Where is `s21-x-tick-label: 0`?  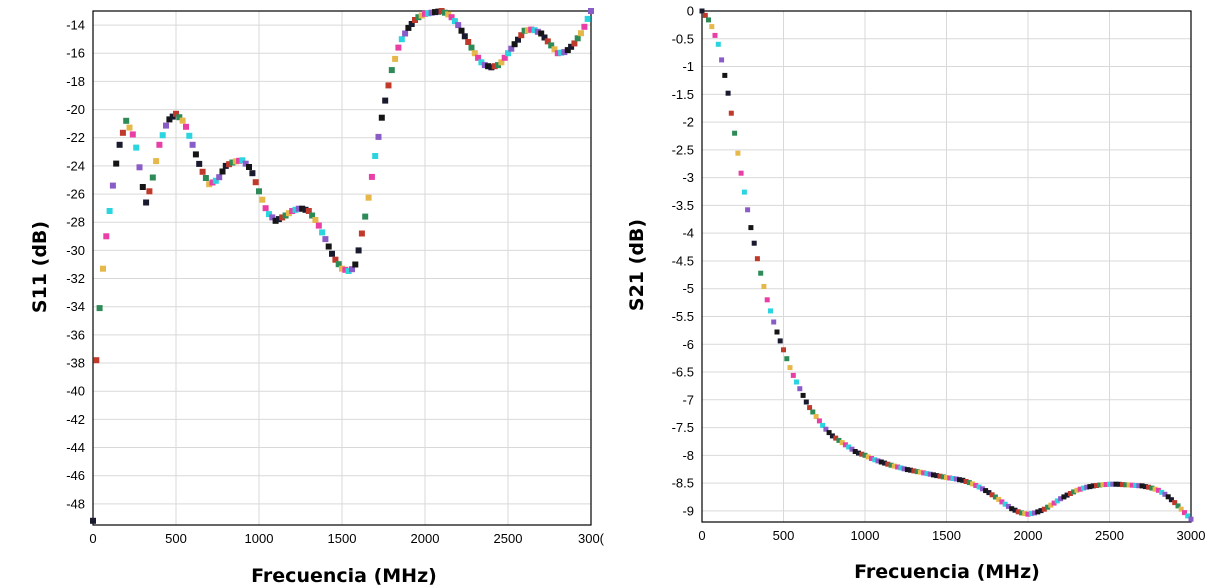 s21-x-tick-label: 0 is located at coordinates (701, 535).